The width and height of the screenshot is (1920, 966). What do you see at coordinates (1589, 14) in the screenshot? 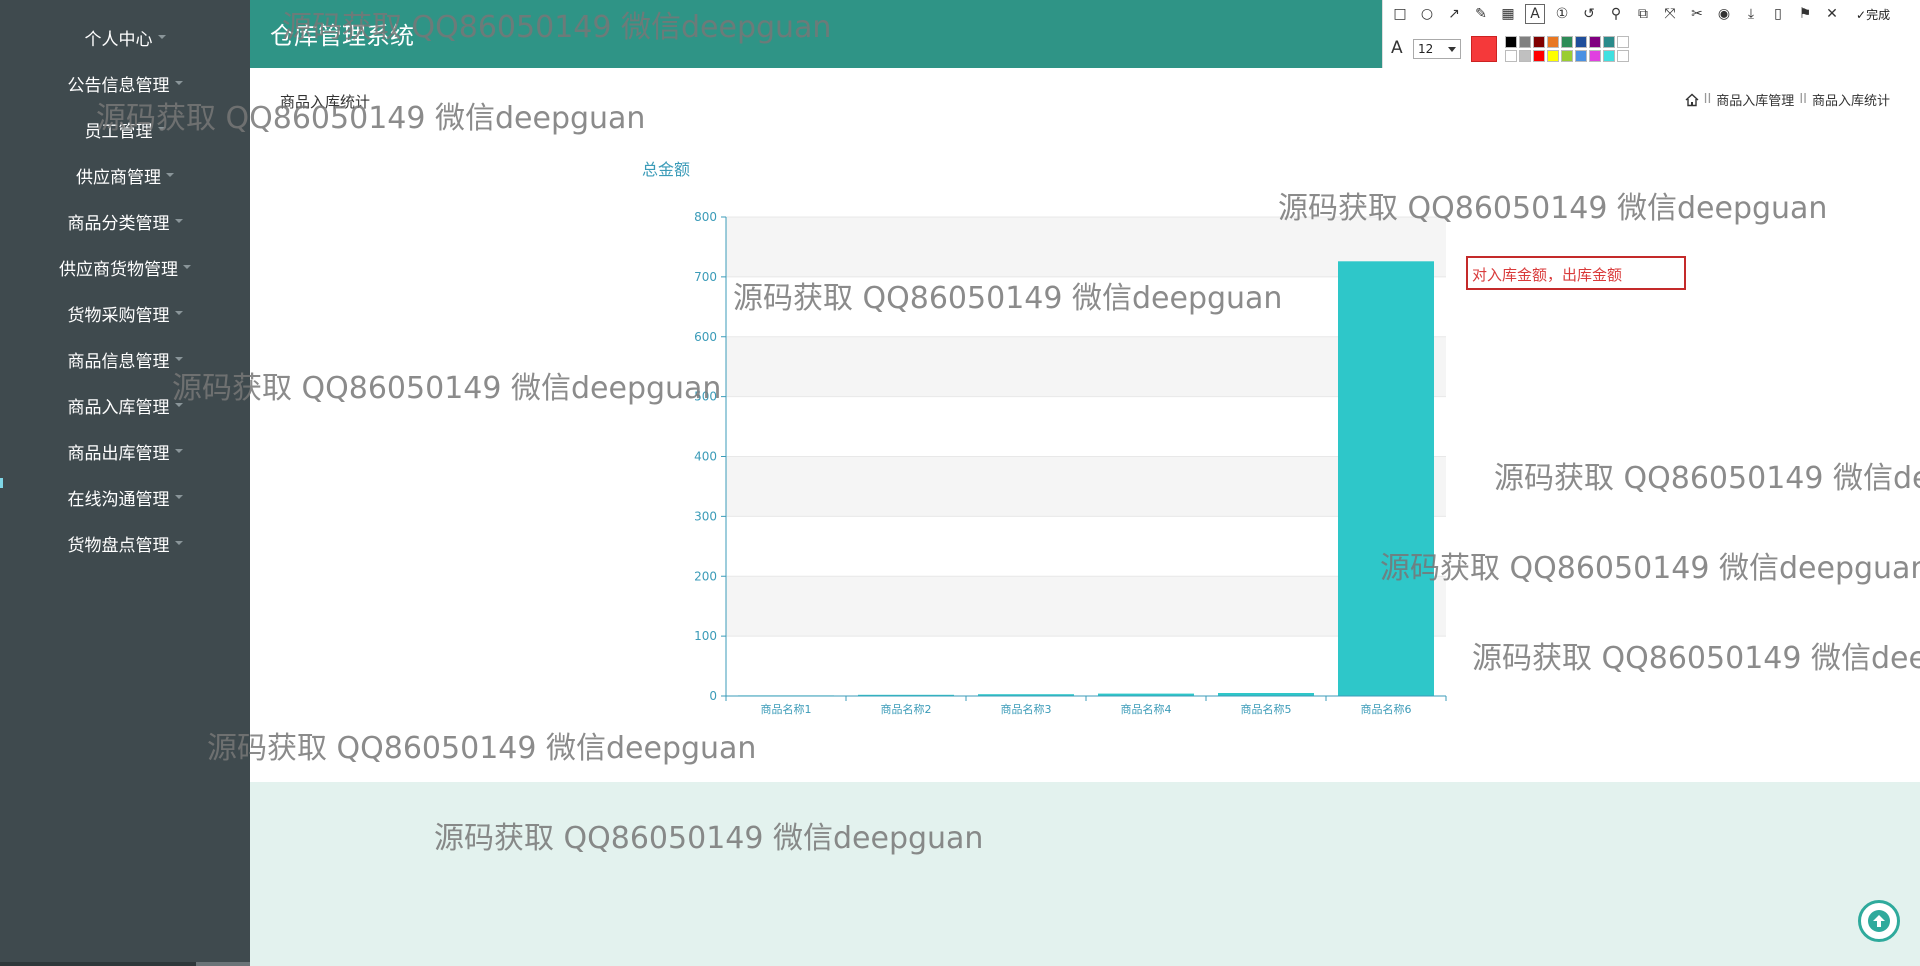
I see `undo-icon: ↺` at bounding box center [1589, 14].